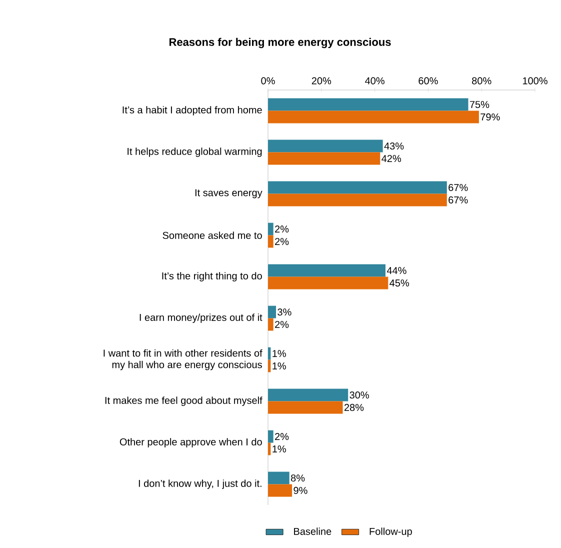 This screenshot has height=548, width=561. I want to click on data-label: 9%, so click(301, 490).